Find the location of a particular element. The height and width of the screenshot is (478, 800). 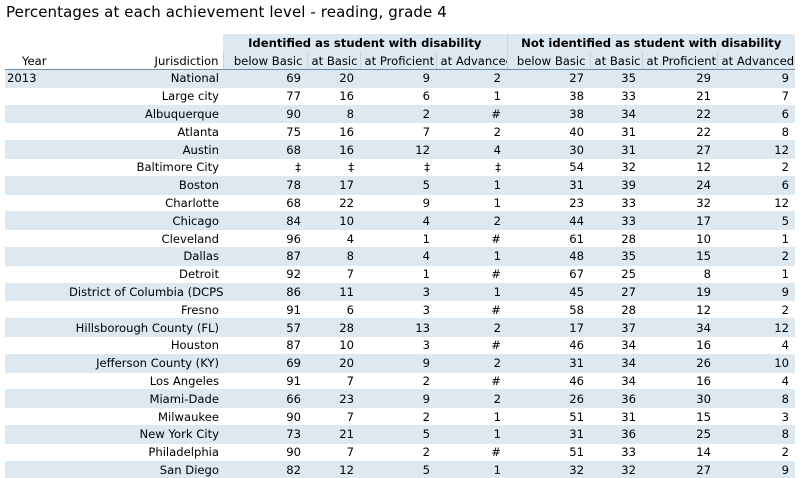

group-header-blank is located at coordinates (114, 43).